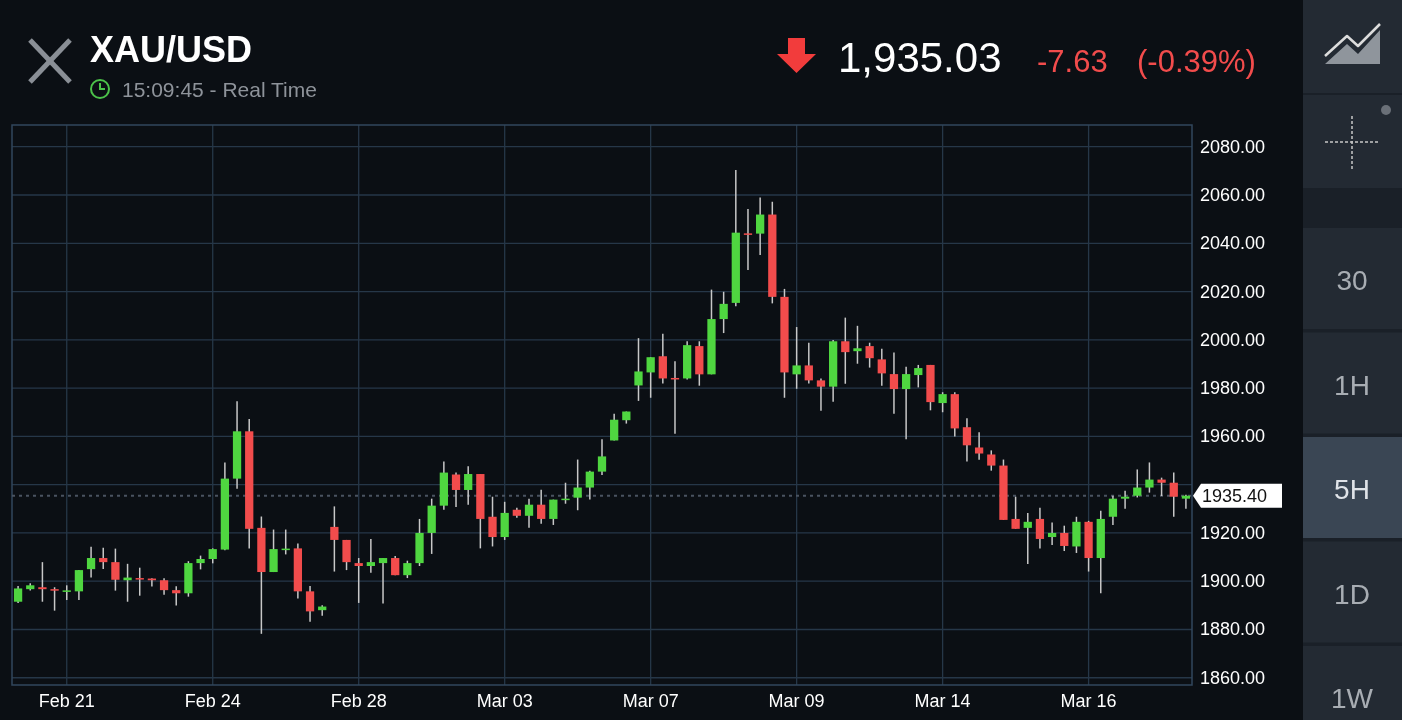 The image size is (1402, 720). I want to click on y-tick-label: 1880.00, so click(1233, 629).